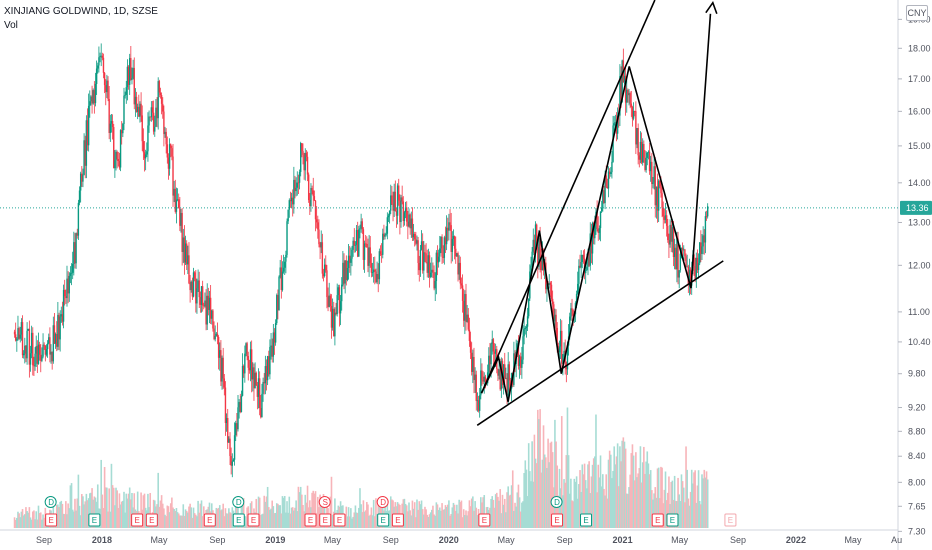  Describe the element at coordinates (325, 520) in the screenshot. I see `event-marker-label: E` at that location.